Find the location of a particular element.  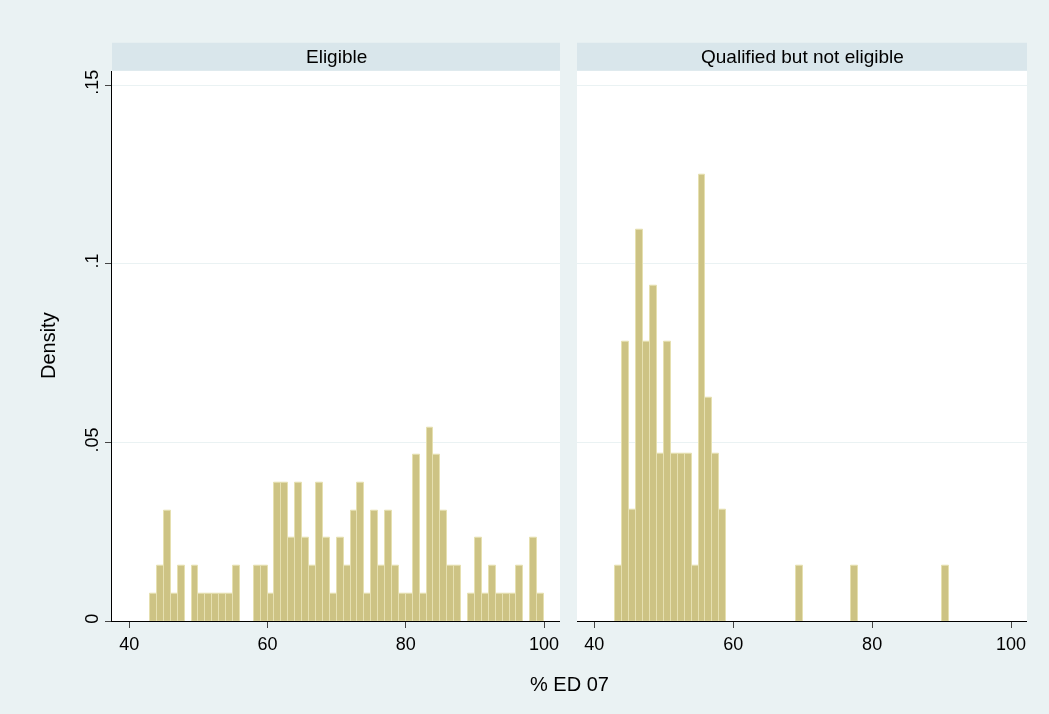

y-tick-label: 0 is located at coordinates (91, 618).